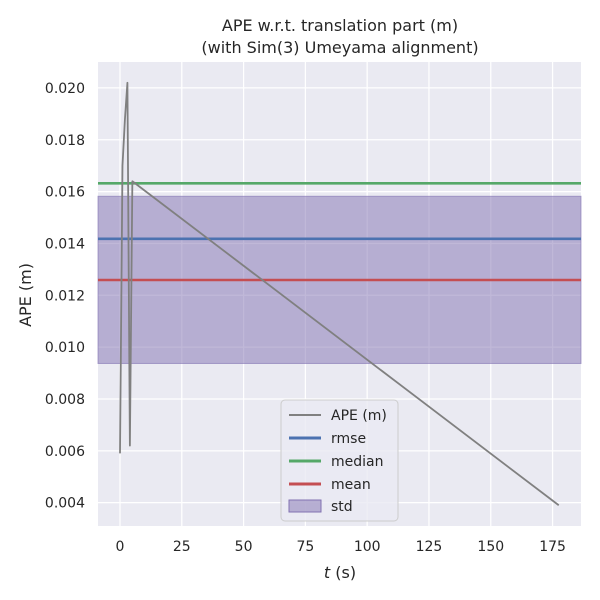 Image resolution: width=600 pixels, height=600 pixels. Describe the element at coordinates (339, 47) in the screenshot. I see `chart-subtitle: (with Sim(3) Umeyama alignment)` at that location.